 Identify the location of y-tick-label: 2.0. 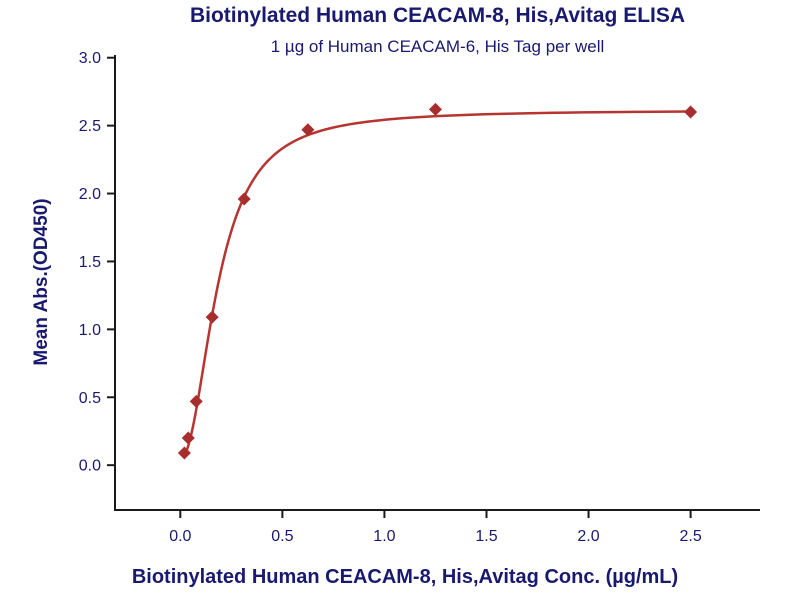
(90, 194).